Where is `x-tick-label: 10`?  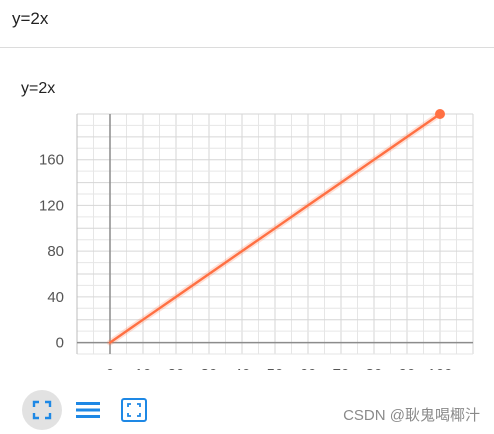 x-tick-label: 10 is located at coordinates (143, 368).